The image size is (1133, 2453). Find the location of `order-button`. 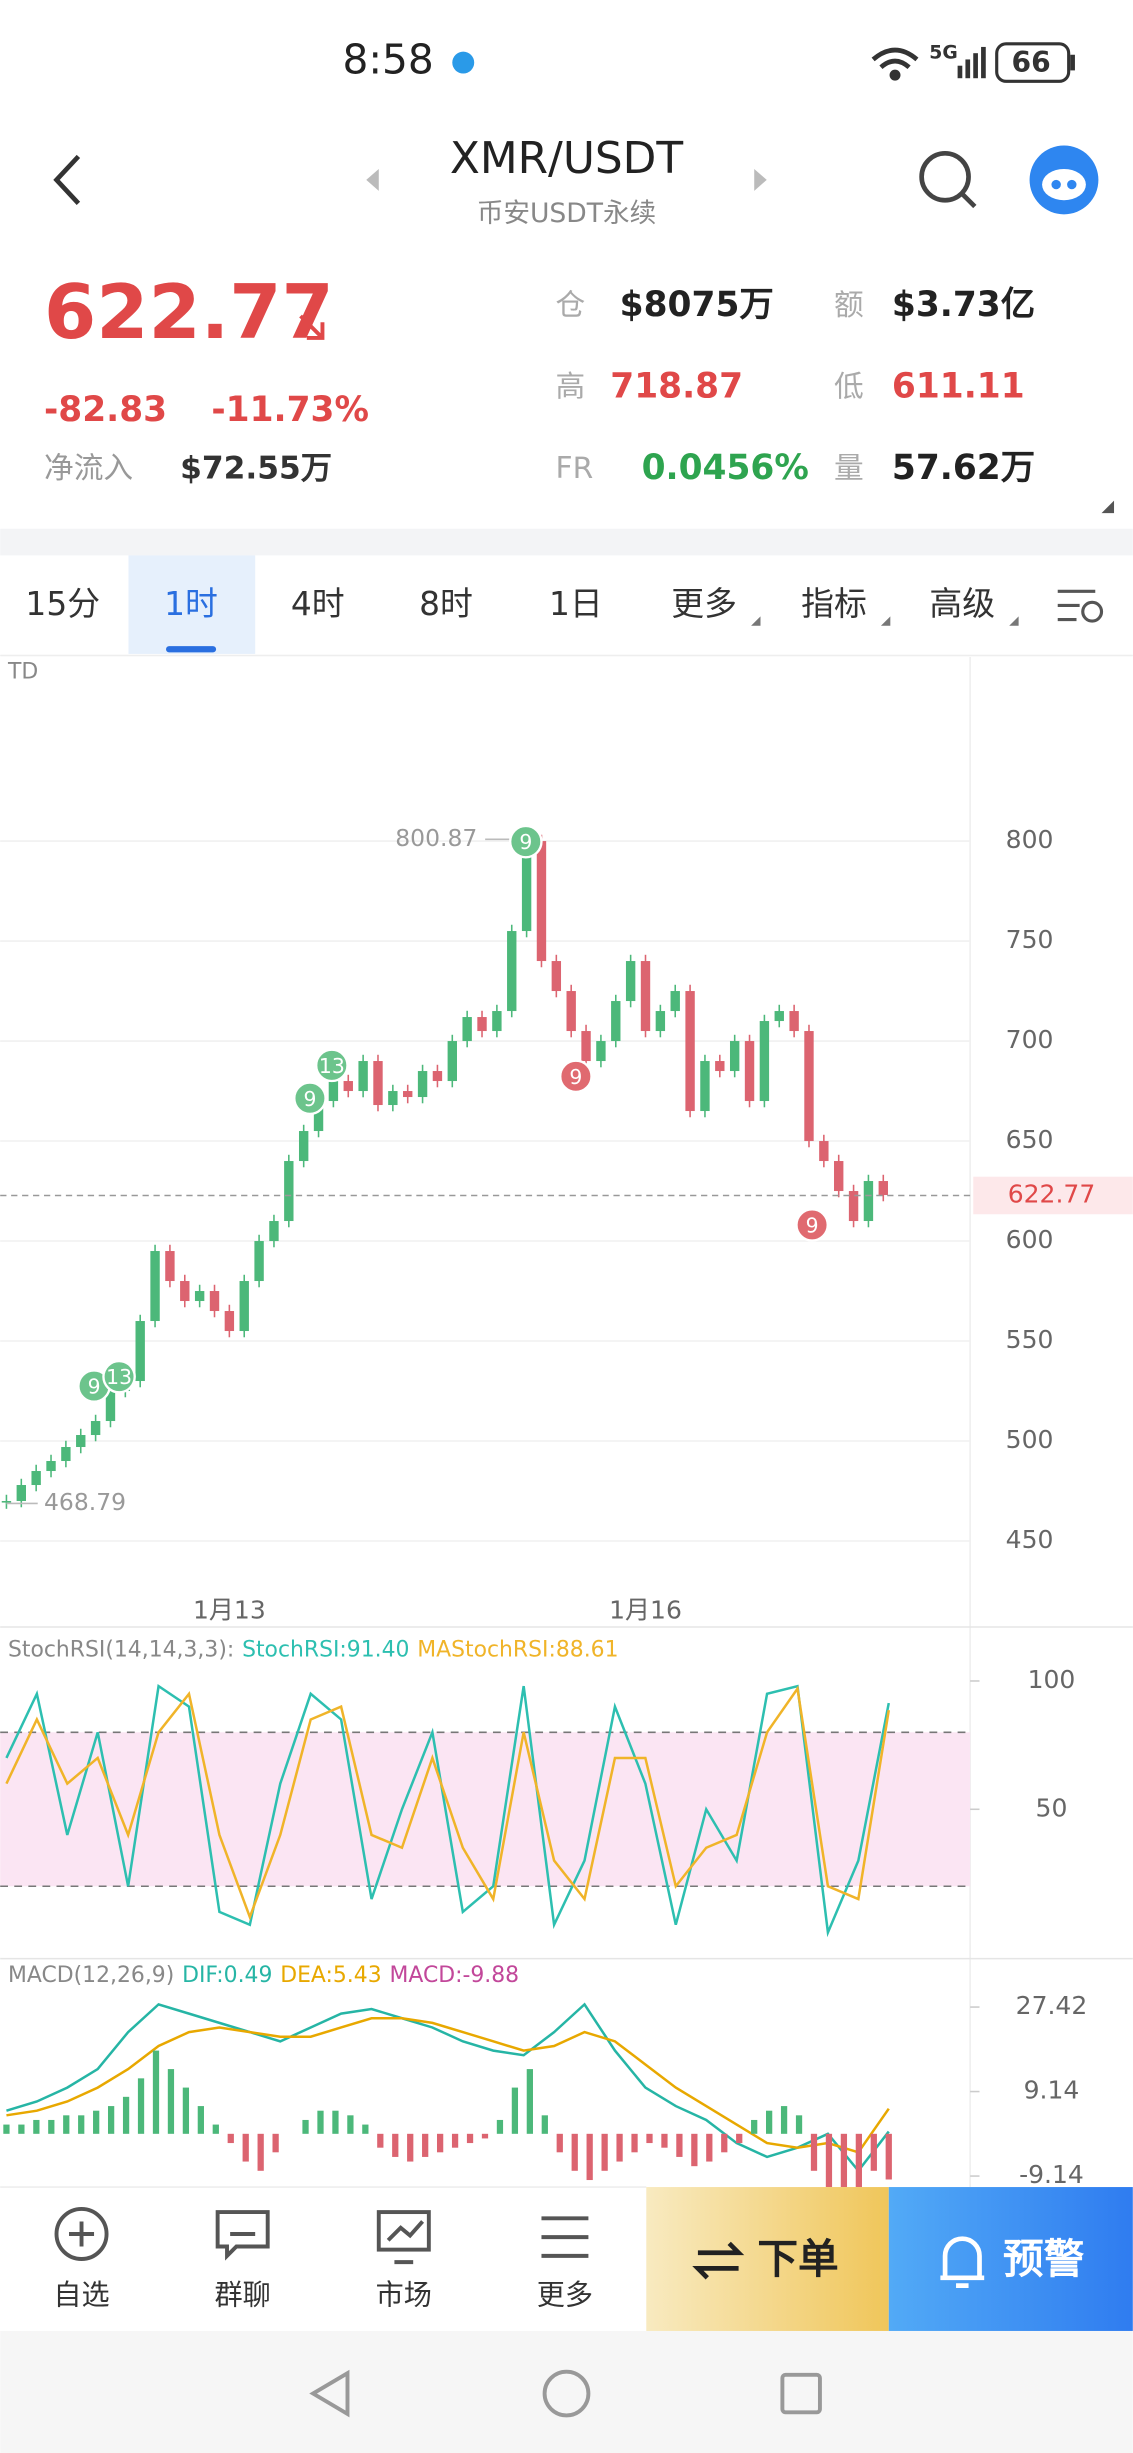

order-button is located at coordinates (767, 2259).